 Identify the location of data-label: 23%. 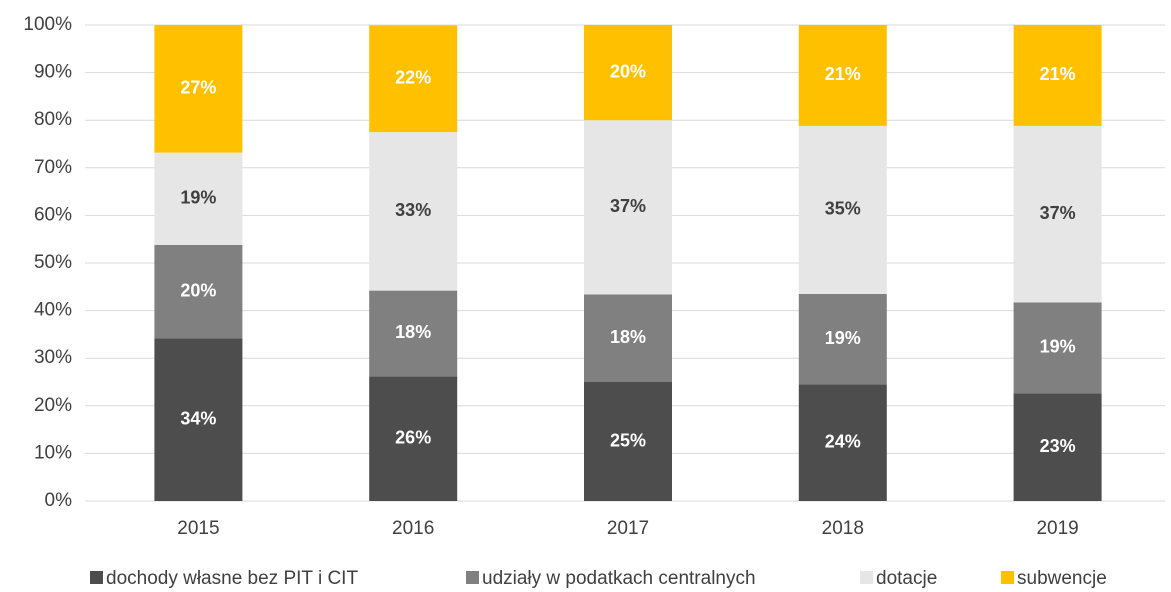
(1058, 446).